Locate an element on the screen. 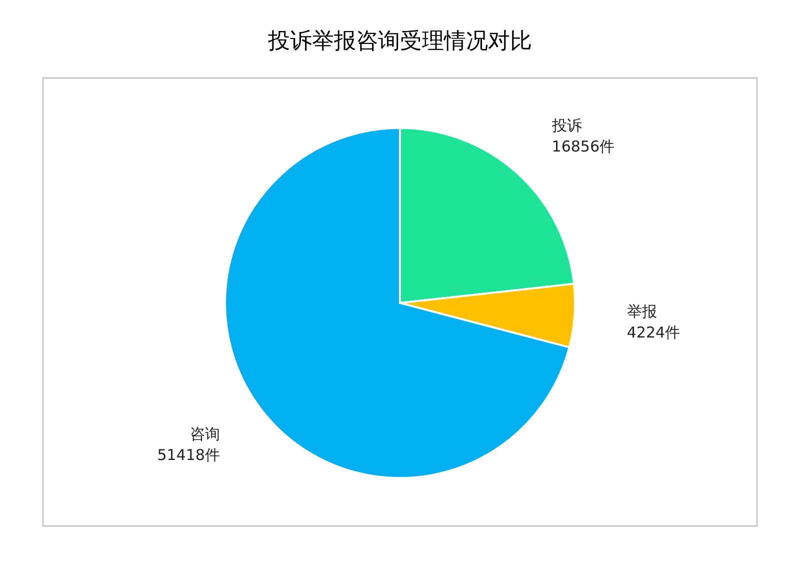  slice-label: 举报 is located at coordinates (641, 311).